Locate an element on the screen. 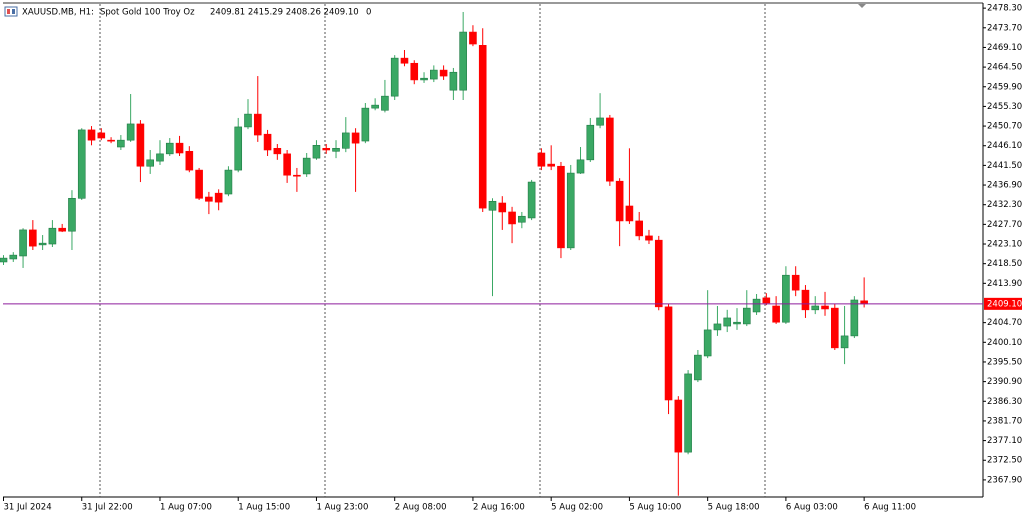  x-tick-label: 6 Aug 03:00 is located at coordinates (812, 508).